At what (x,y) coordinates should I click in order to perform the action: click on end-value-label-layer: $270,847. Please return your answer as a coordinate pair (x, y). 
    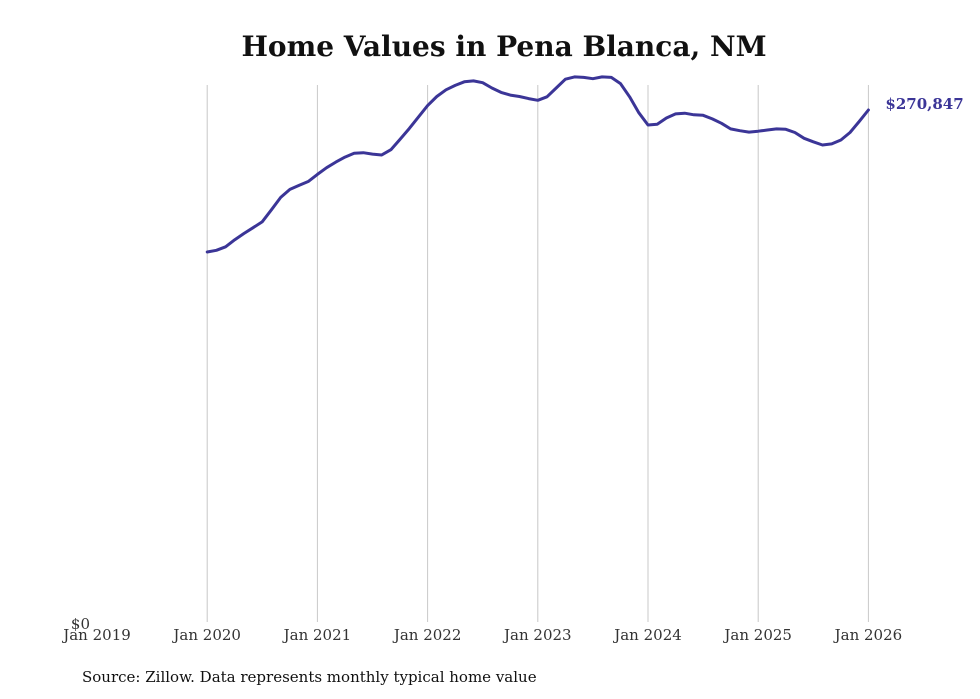
    Looking at the image, I should click on (924, 104).